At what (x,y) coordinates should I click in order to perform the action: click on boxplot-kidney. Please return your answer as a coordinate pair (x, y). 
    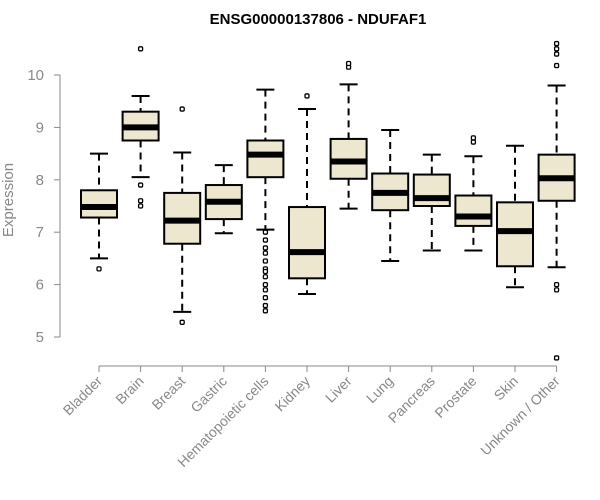
    Looking at the image, I should click on (307, 194).